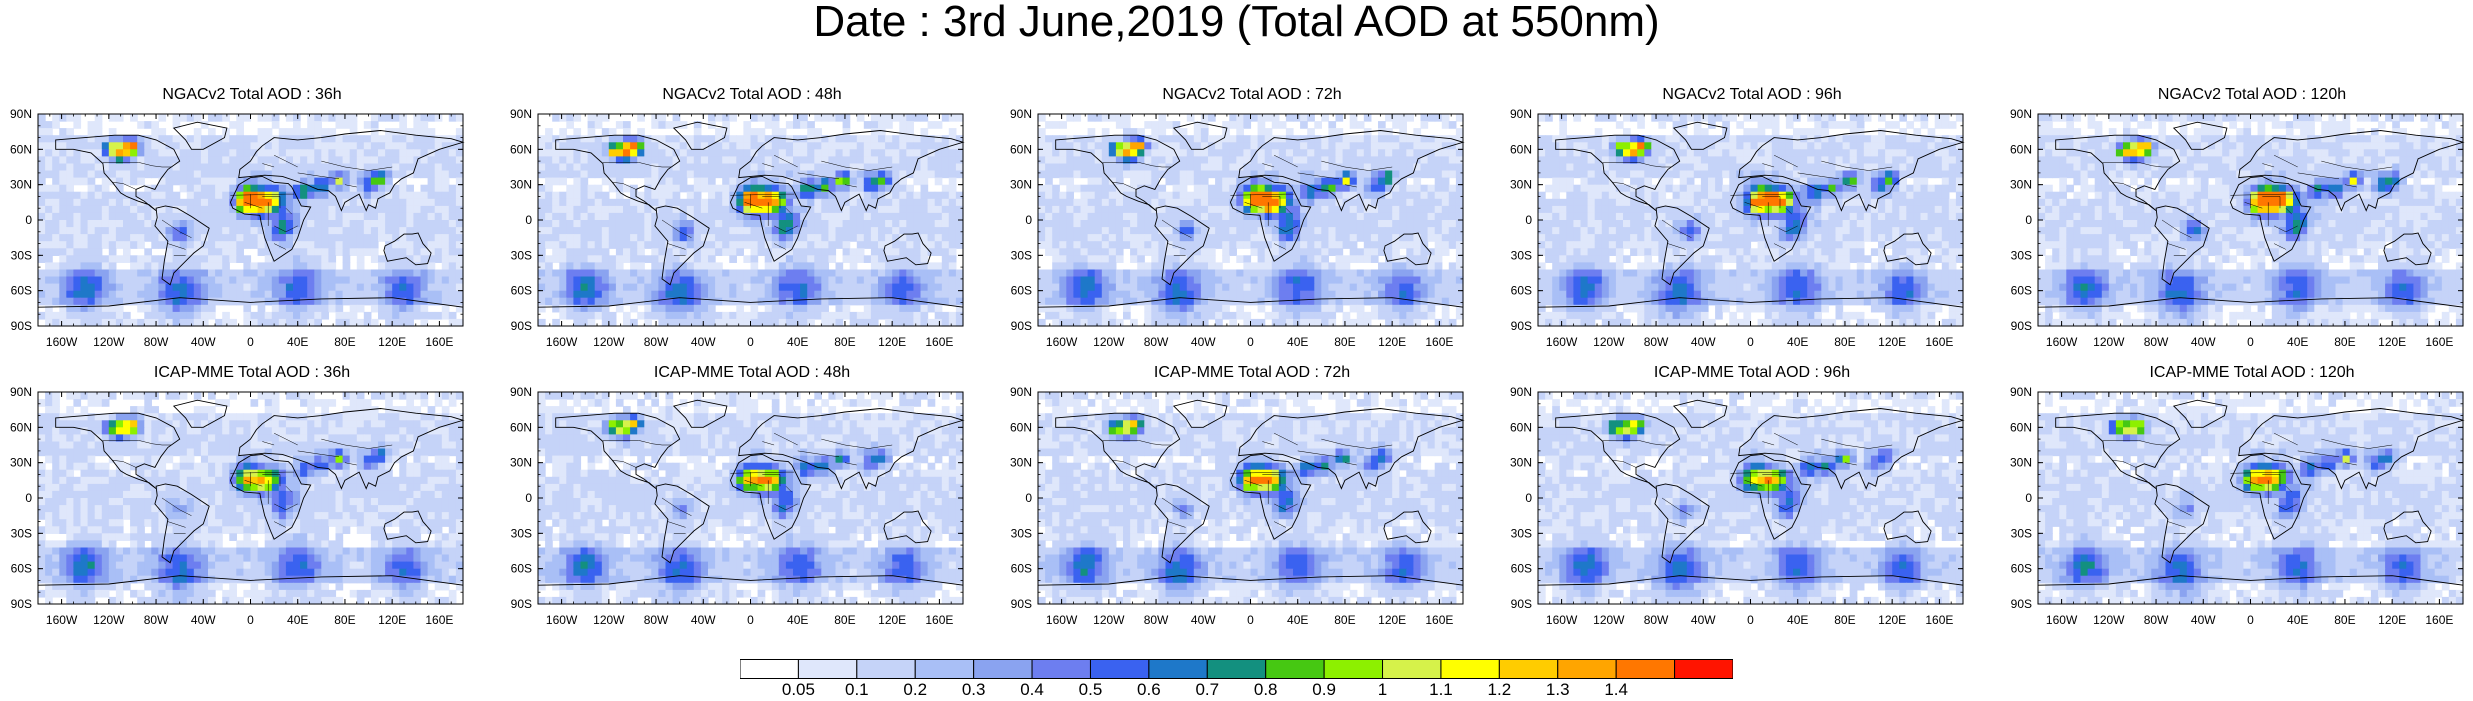  I want to click on colorbar, so click(1236, 669).